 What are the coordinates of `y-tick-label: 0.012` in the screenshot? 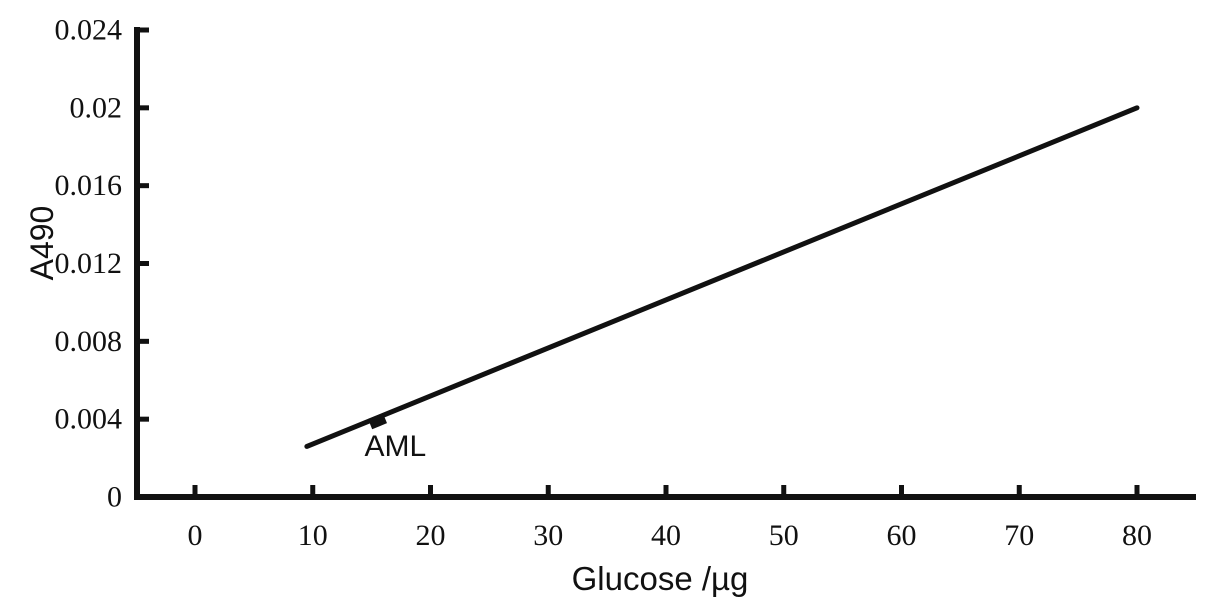 It's located at (89, 263).